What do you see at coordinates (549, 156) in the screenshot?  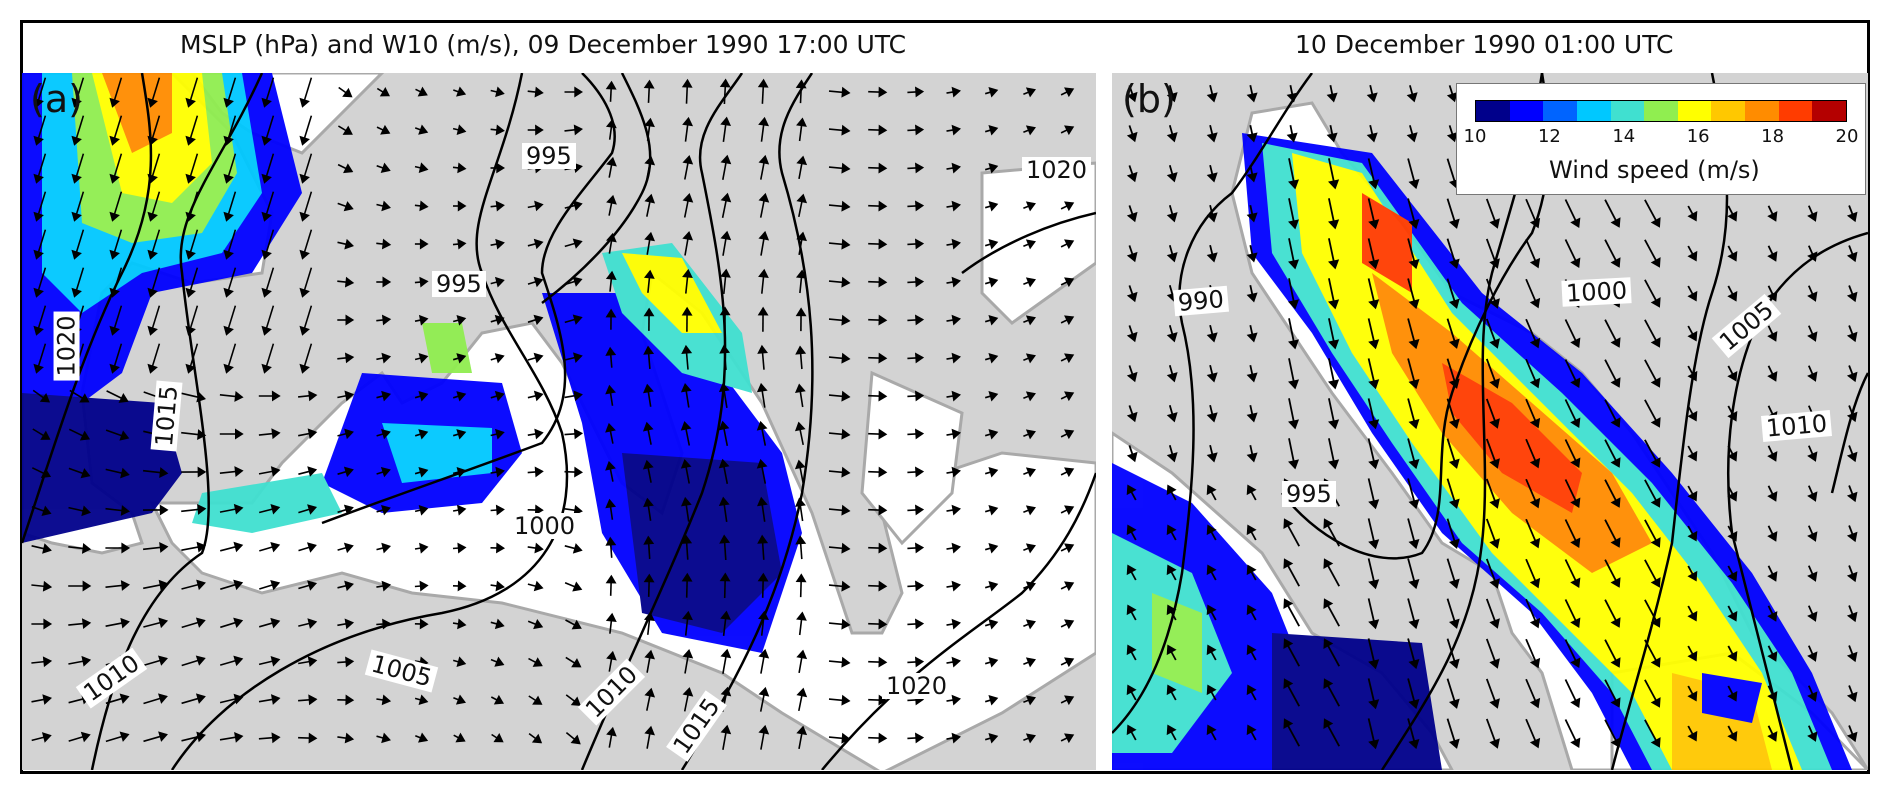 I see `isobar-label: 995` at bounding box center [549, 156].